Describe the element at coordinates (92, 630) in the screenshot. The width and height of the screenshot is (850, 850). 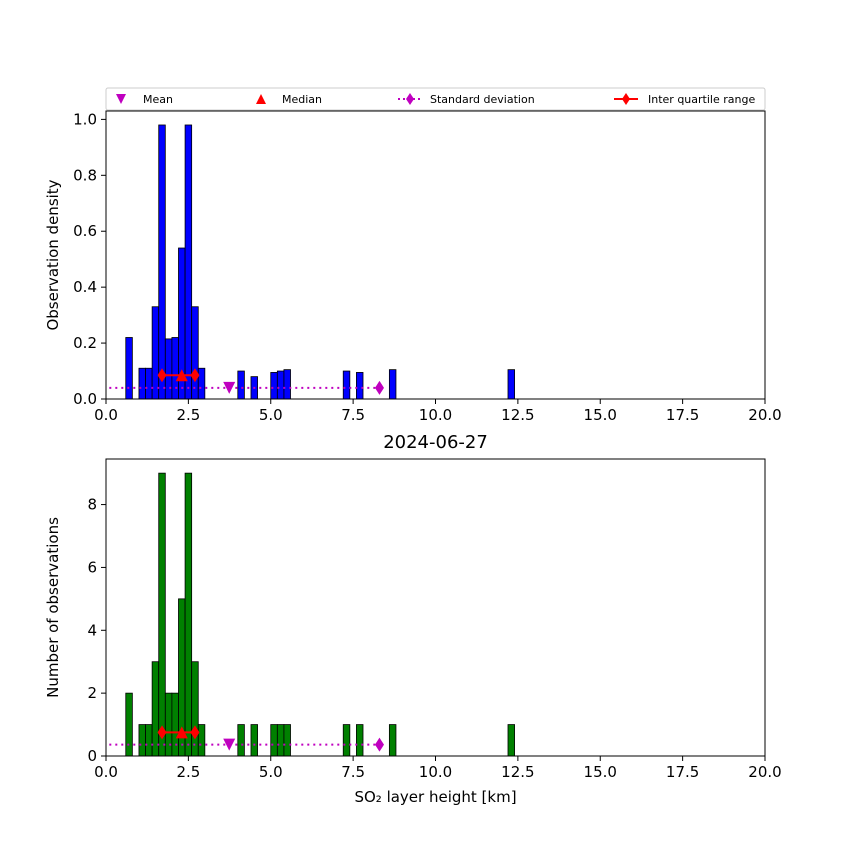
I see `y-tick-label: 4` at that location.